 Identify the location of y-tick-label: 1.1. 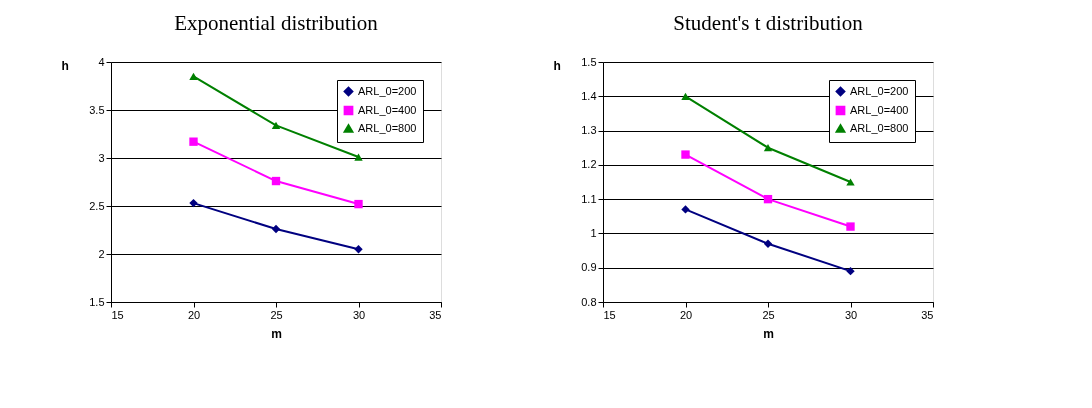
(589, 198).